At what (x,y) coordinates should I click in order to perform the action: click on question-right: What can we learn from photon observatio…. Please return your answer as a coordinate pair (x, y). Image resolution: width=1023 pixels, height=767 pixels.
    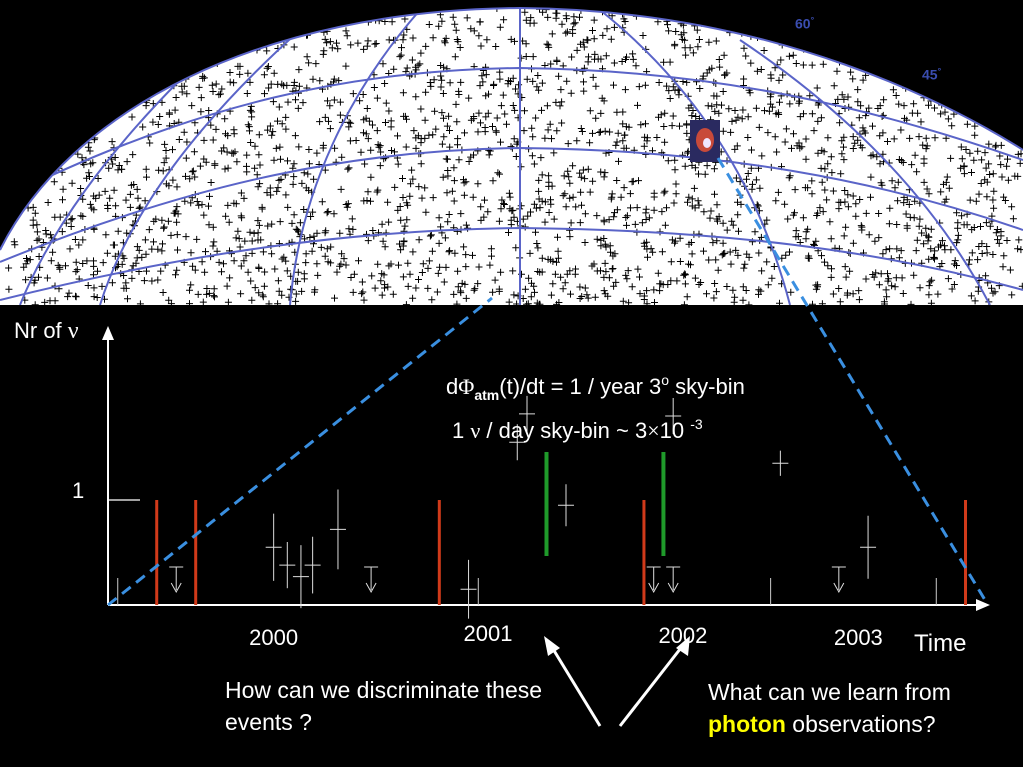
    Looking at the image, I should click on (829, 708).